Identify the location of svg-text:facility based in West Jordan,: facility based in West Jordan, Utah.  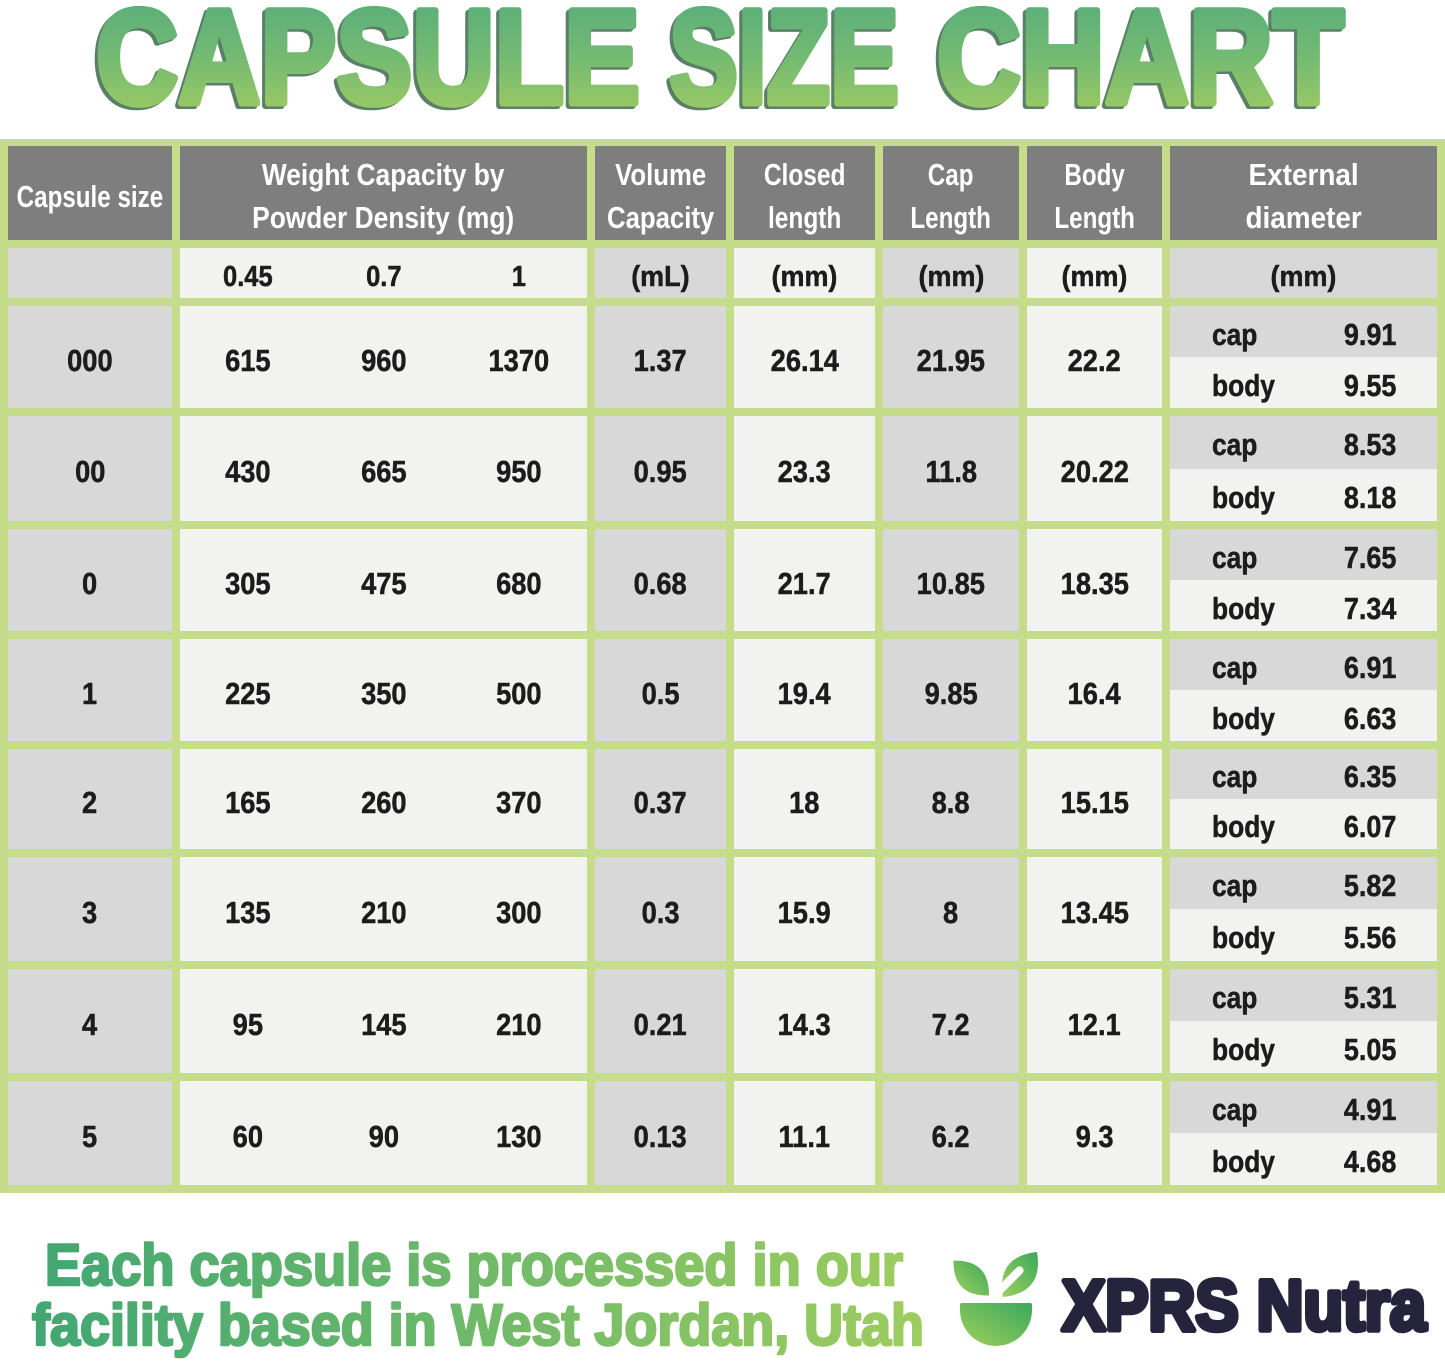
(478, 1325).